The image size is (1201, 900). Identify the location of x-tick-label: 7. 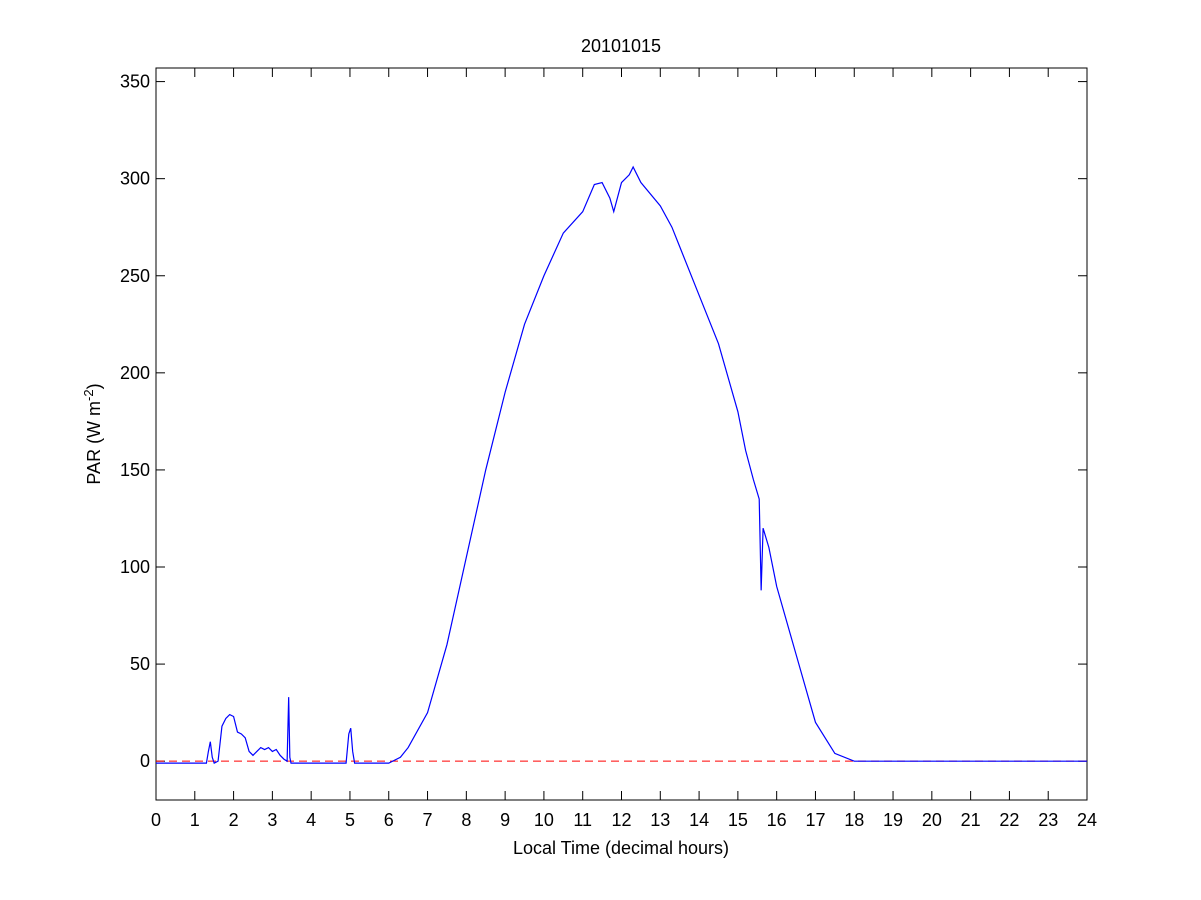
(428, 820).